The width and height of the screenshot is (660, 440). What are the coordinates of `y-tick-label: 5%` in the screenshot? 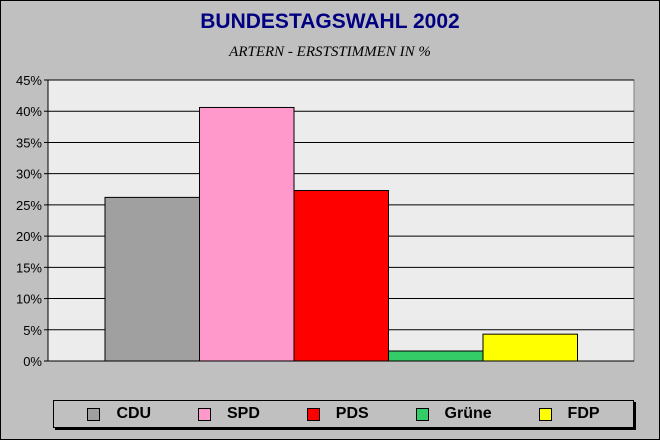 It's located at (32, 330).